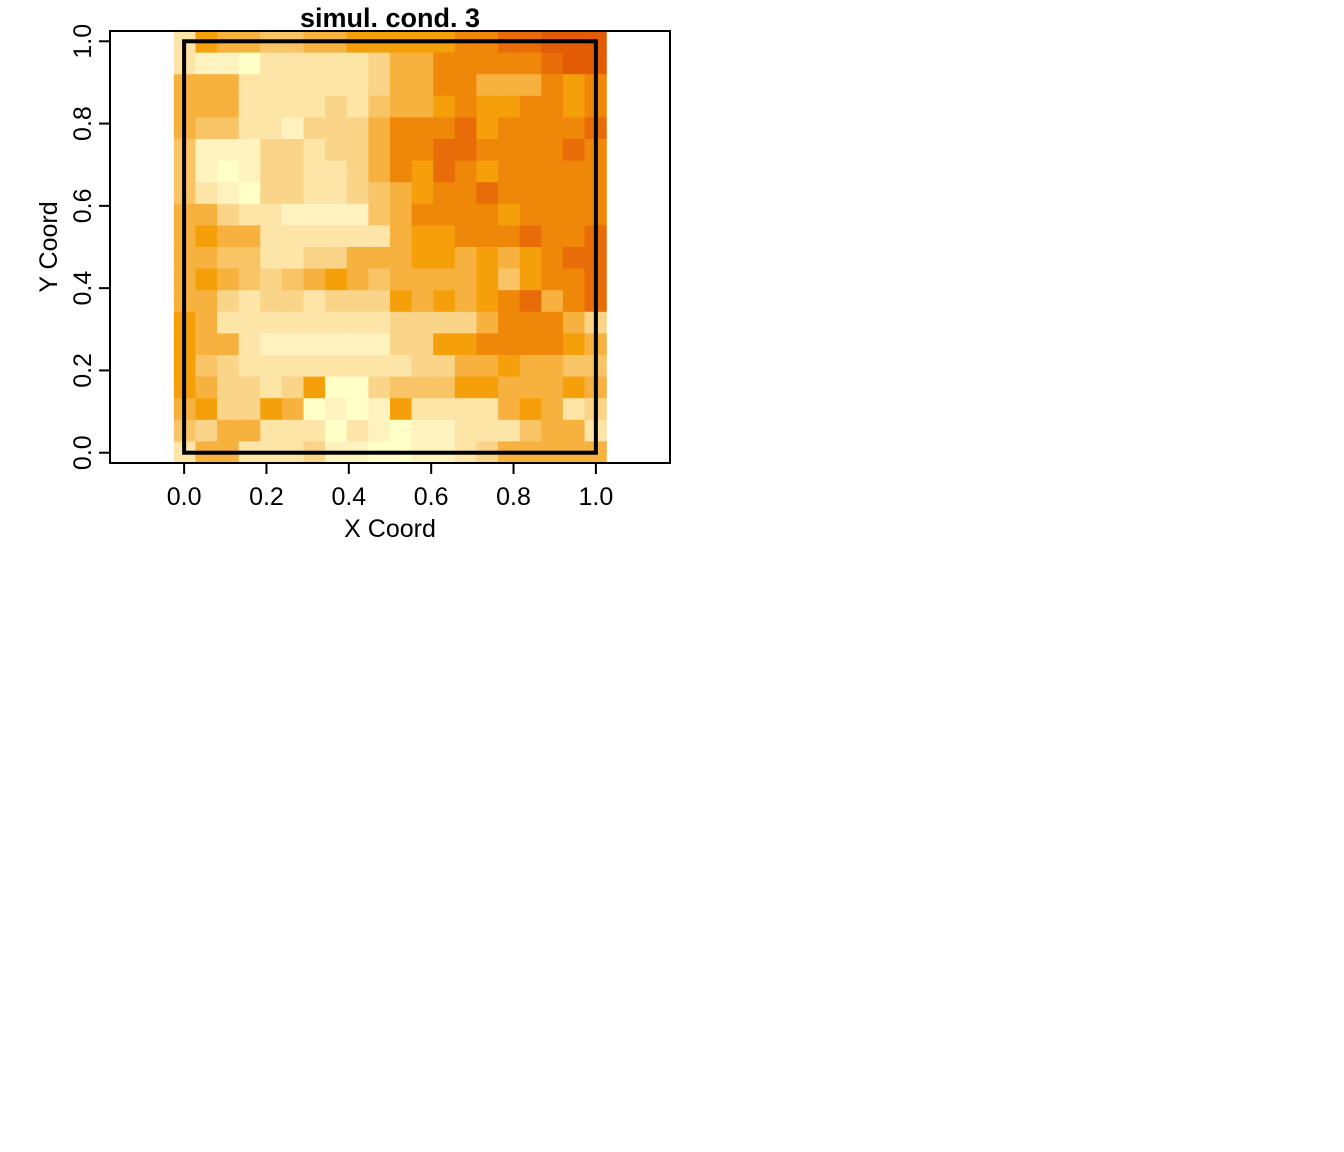 The height and width of the screenshot is (1152, 1344). I want to click on domain-boundary-box, so click(390, 247).